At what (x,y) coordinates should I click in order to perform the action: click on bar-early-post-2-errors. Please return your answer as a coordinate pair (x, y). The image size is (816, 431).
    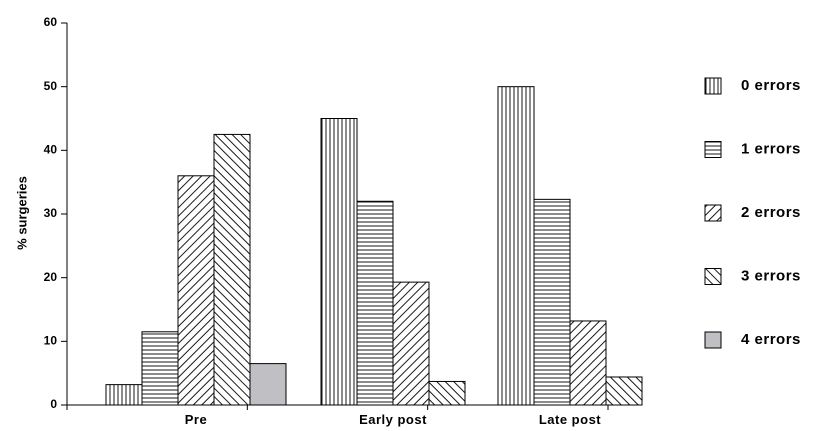
    Looking at the image, I should click on (411, 343).